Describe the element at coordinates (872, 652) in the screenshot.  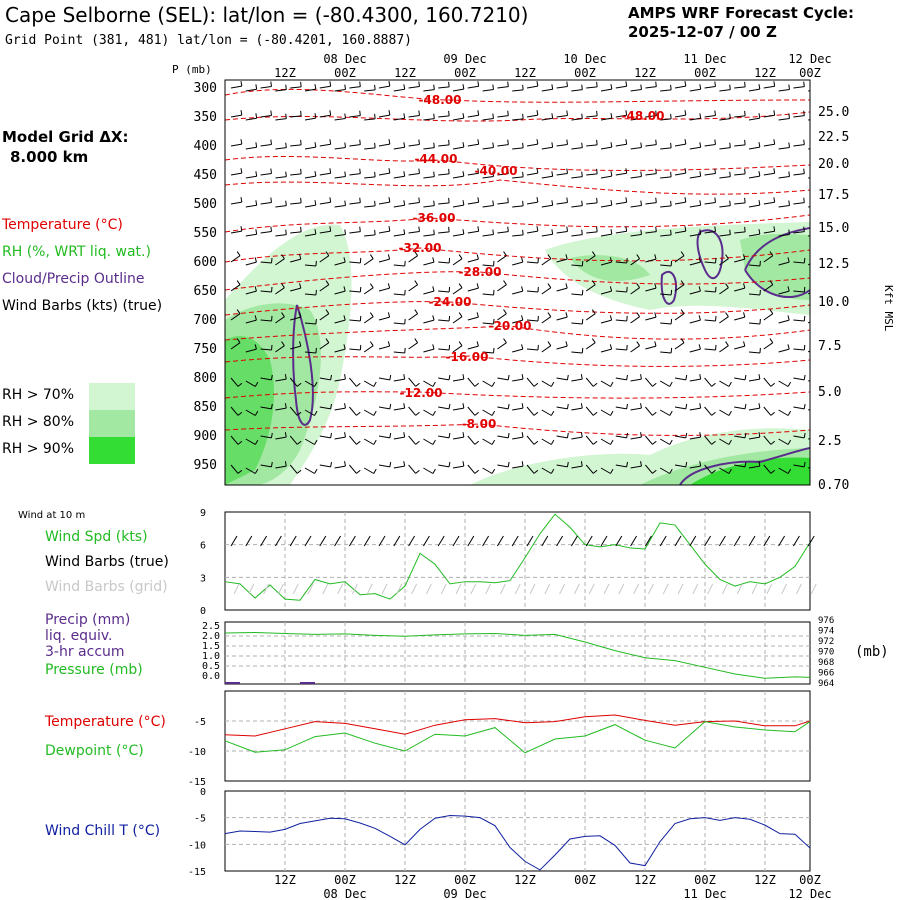
I see `pressure-unit-label: (mb)` at that location.